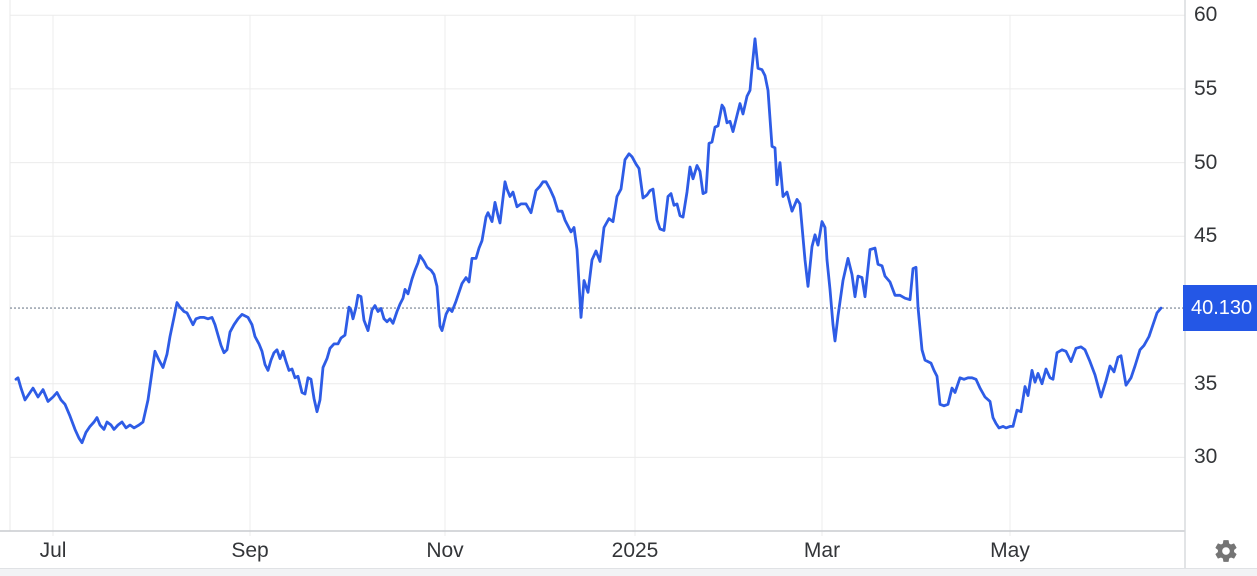 The height and width of the screenshot is (576, 1257). I want to click on gear-icon, so click(1226, 551).